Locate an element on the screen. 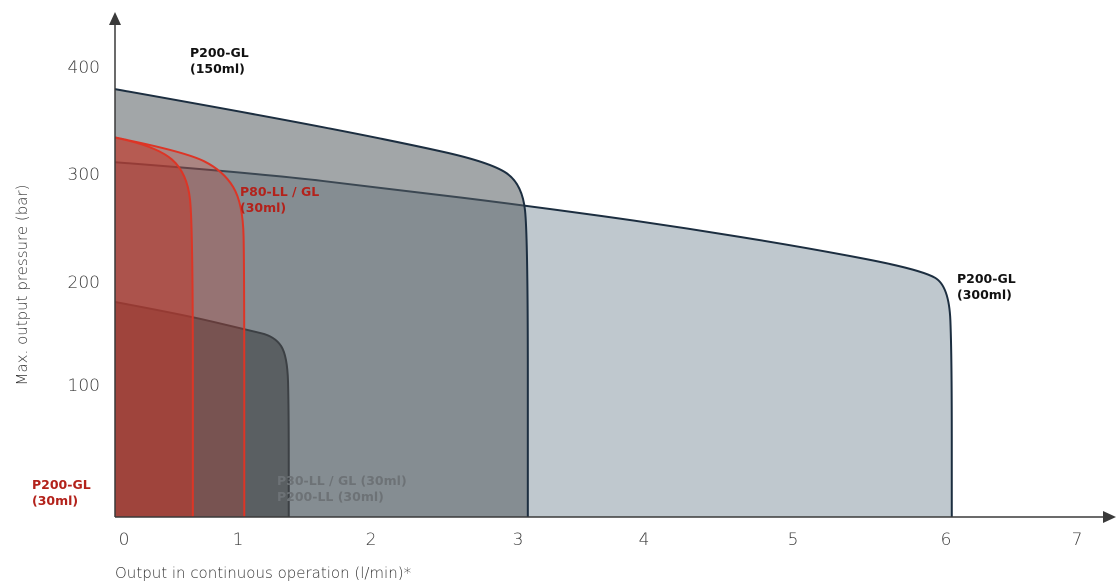  x-tick-2: 2 is located at coordinates (371, 540).